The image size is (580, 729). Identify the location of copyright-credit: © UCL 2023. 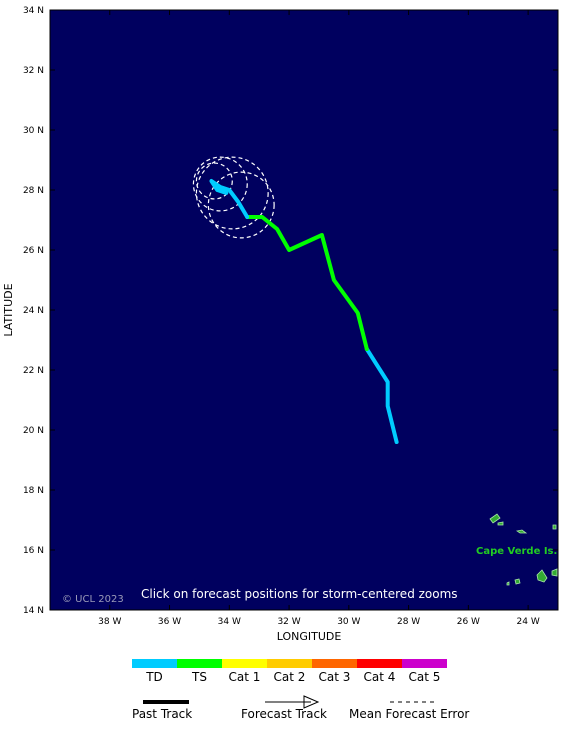
(93, 599).